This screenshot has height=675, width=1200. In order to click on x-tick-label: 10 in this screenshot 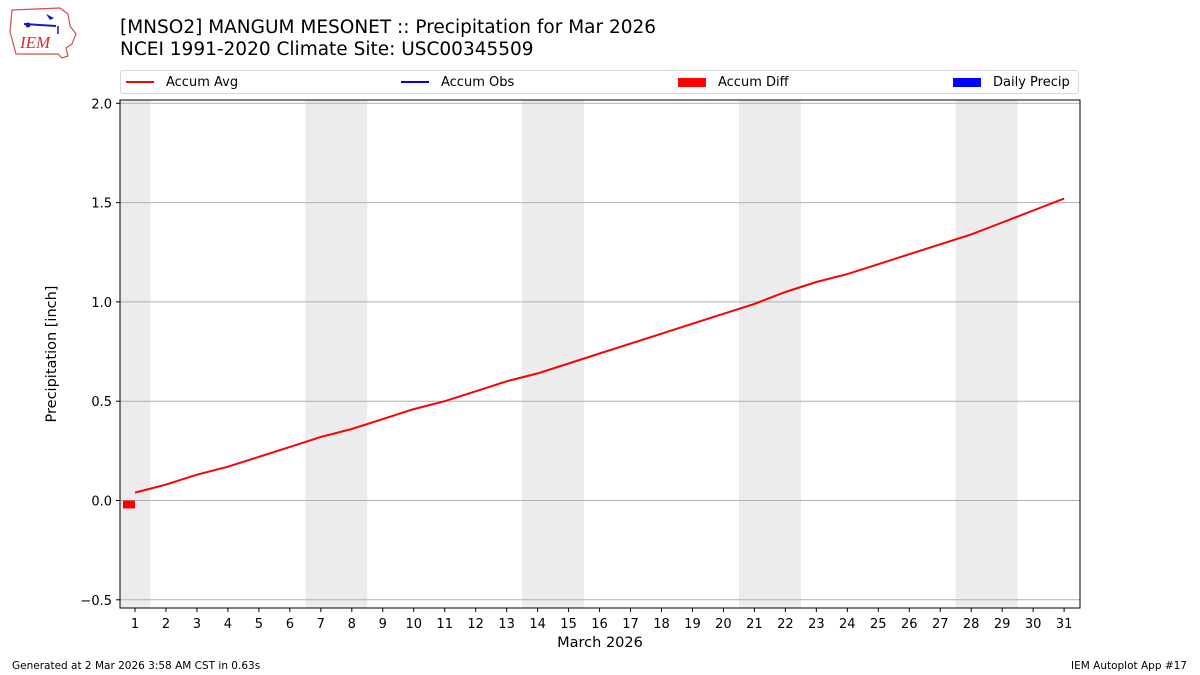, I will do `click(413, 624)`.